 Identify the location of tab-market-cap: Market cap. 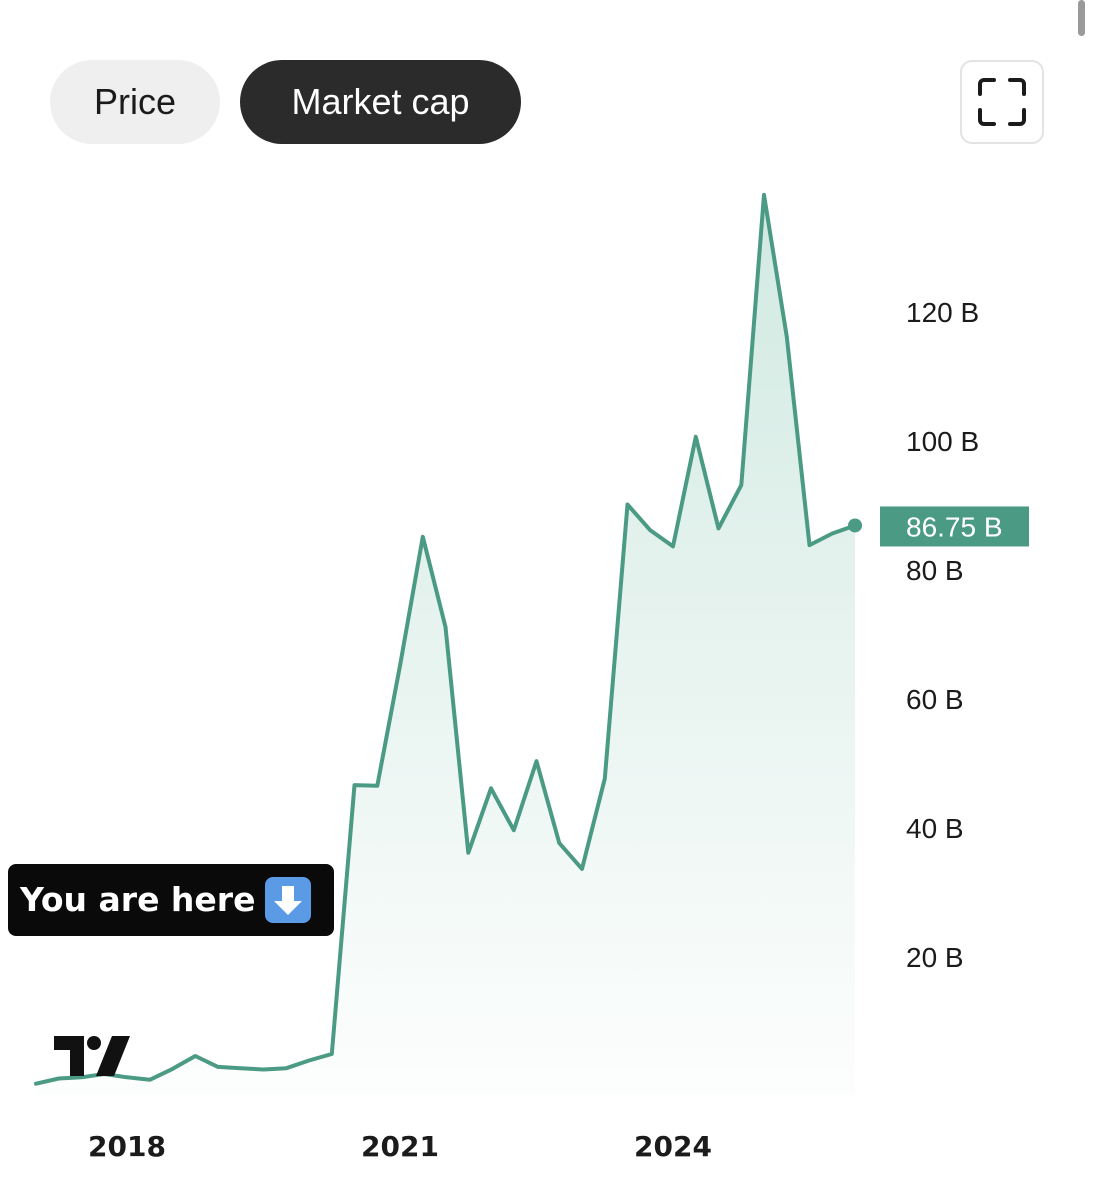
(380, 102).